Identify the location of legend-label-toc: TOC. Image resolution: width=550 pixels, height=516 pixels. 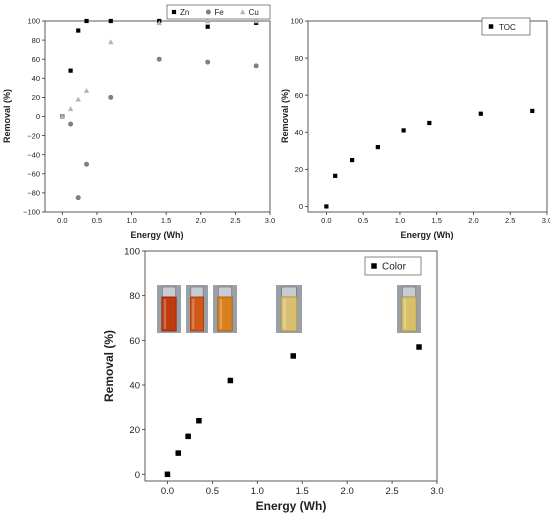
(507, 27).